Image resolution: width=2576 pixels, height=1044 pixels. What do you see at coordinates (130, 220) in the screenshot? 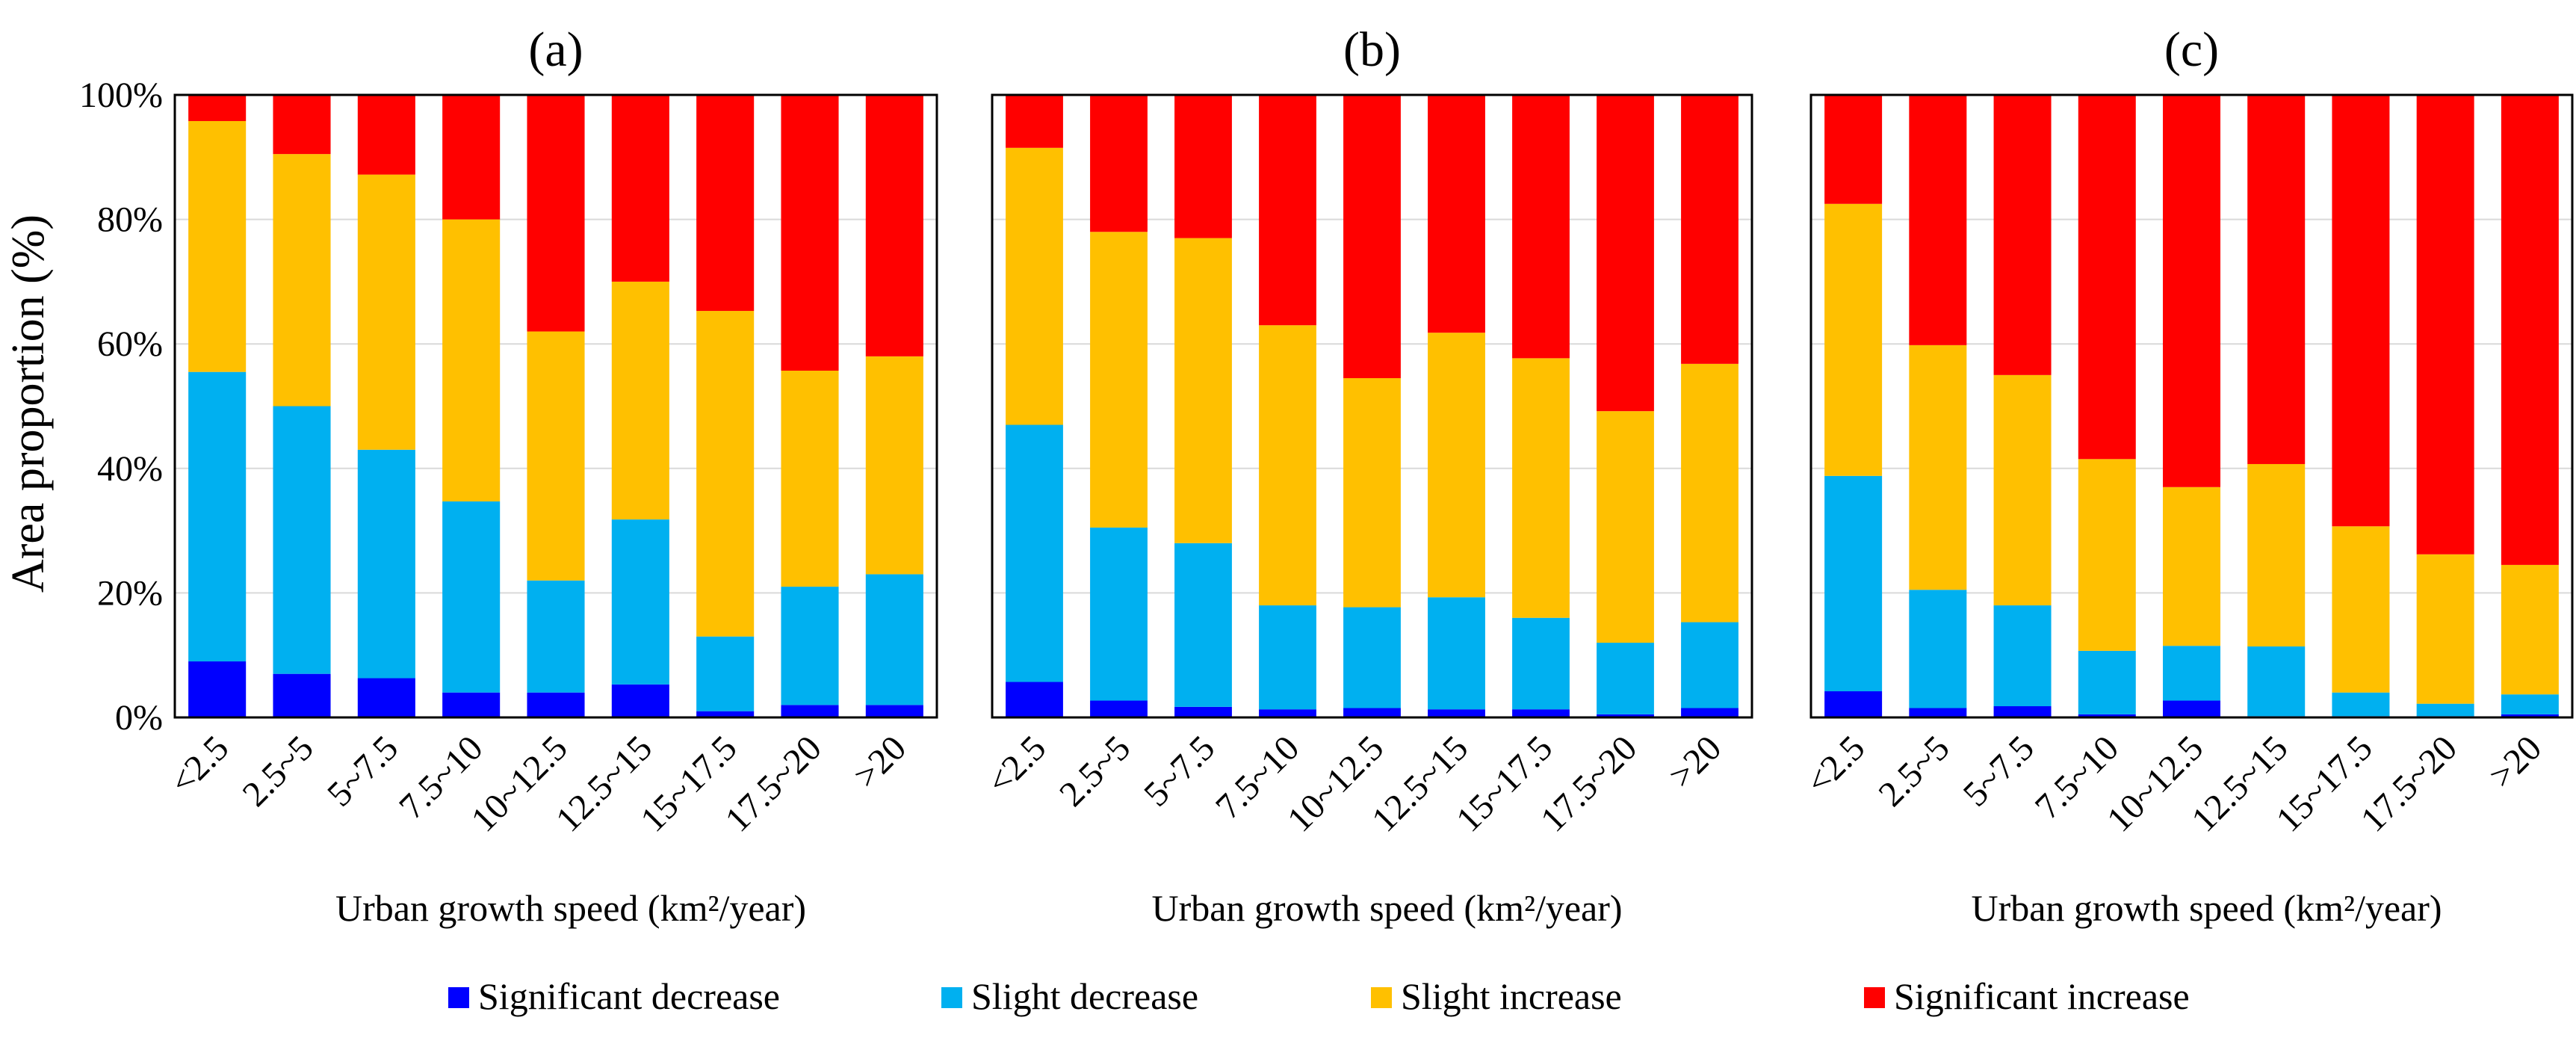
I see `y-tick-label: 80%` at bounding box center [130, 220].